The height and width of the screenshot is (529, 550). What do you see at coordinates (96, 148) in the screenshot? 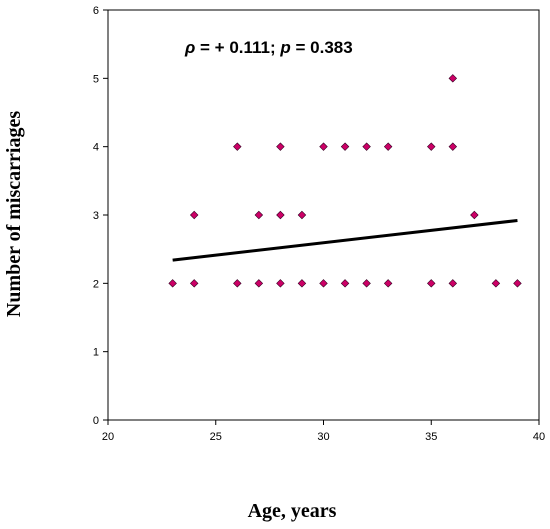
I see `y-tick-label: 4` at bounding box center [96, 148].